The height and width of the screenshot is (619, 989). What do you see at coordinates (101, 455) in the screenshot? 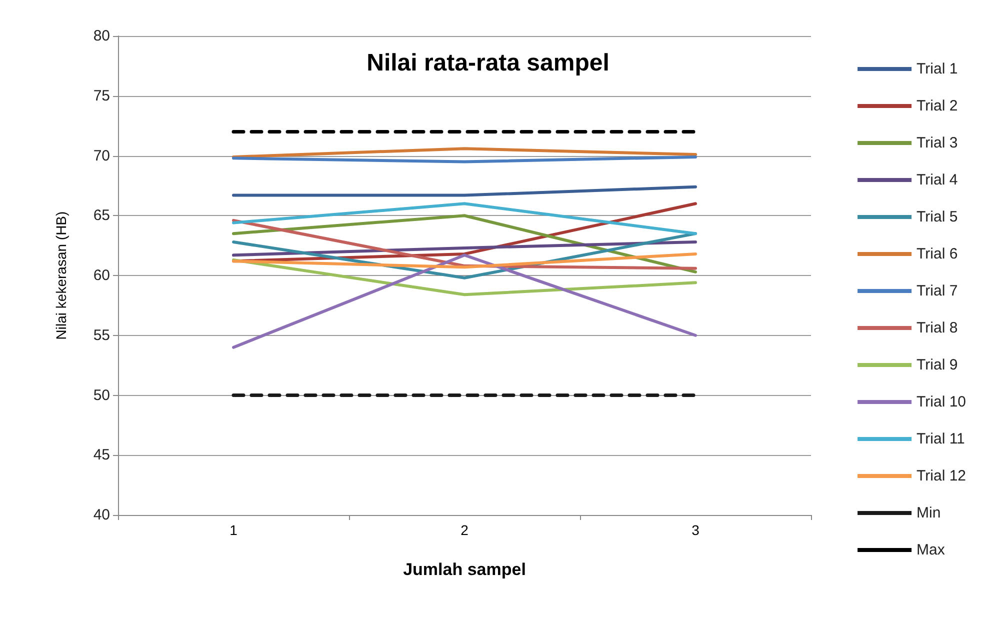
I see `y-tick-label: 45` at bounding box center [101, 455].